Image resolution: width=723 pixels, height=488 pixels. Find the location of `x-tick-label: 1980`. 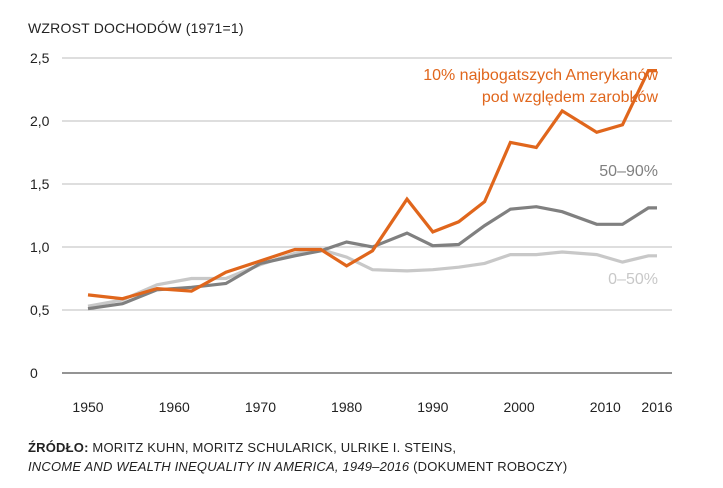

x-tick-label: 1980 is located at coordinates (346, 407).